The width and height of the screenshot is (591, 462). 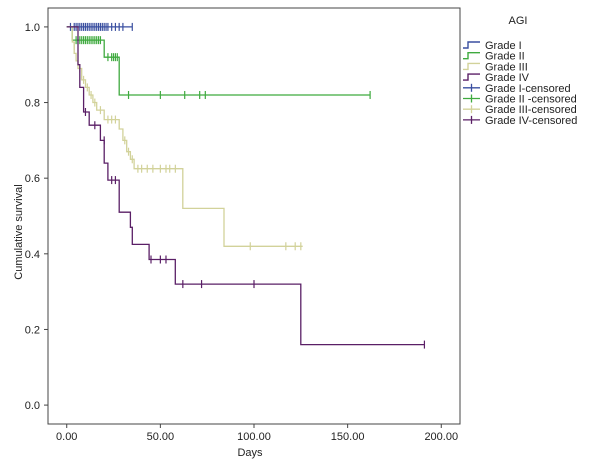 What do you see at coordinates (507, 78) in the screenshot?
I see `legend-label: Grade IV` at bounding box center [507, 78].